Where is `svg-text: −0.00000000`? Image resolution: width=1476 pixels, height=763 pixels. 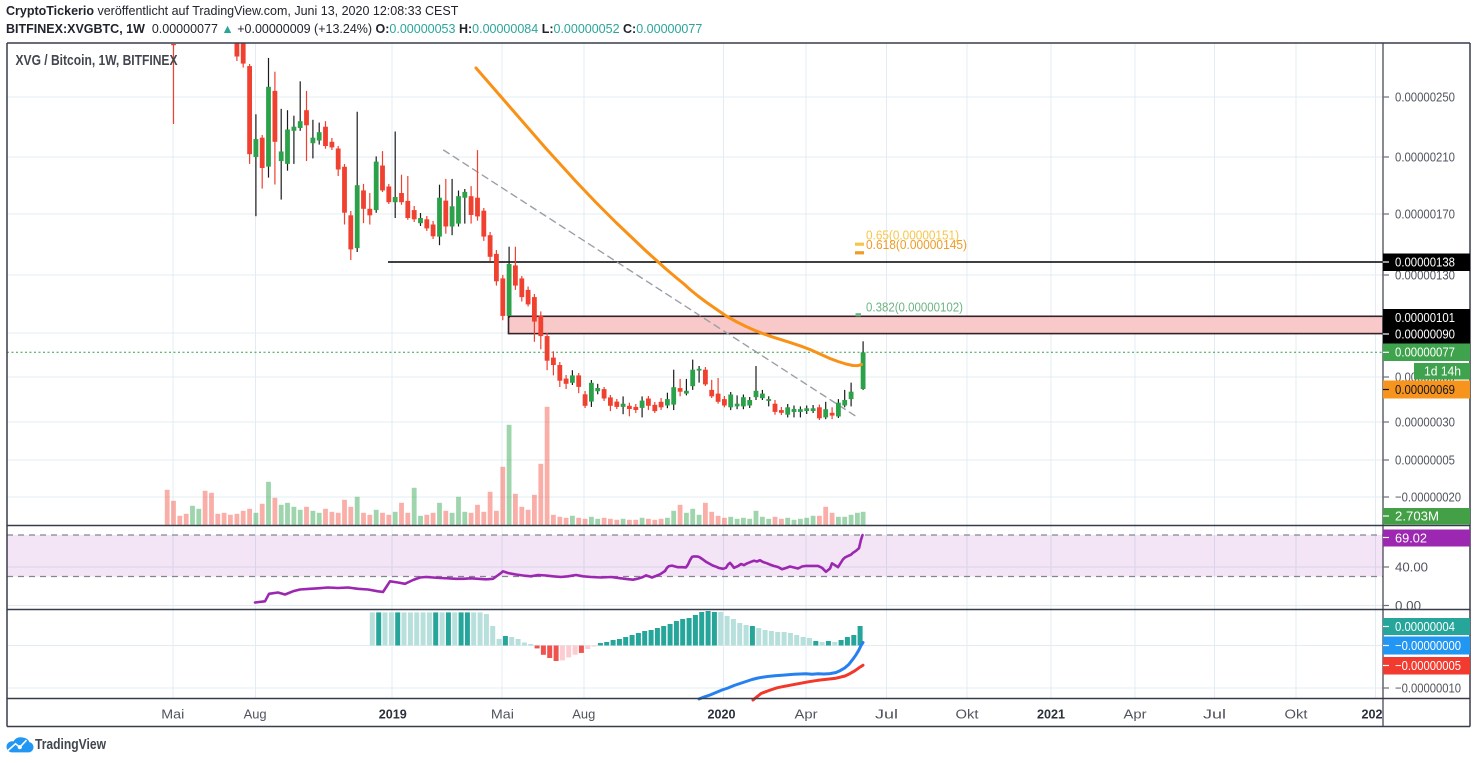
svg-text: −0.00000000 is located at coordinates (1428, 645).